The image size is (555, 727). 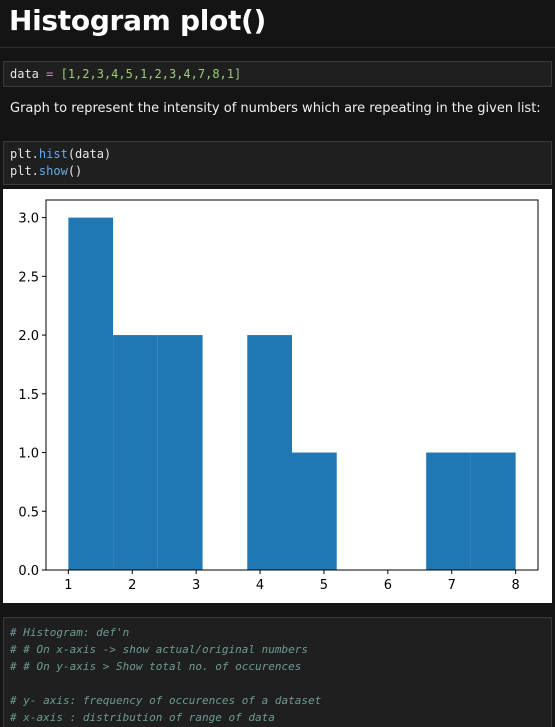 What do you see at coordinates (28, 571) in the screenshot?
I see `y-tick-label: 0.0` at bounding box center [28, 571].